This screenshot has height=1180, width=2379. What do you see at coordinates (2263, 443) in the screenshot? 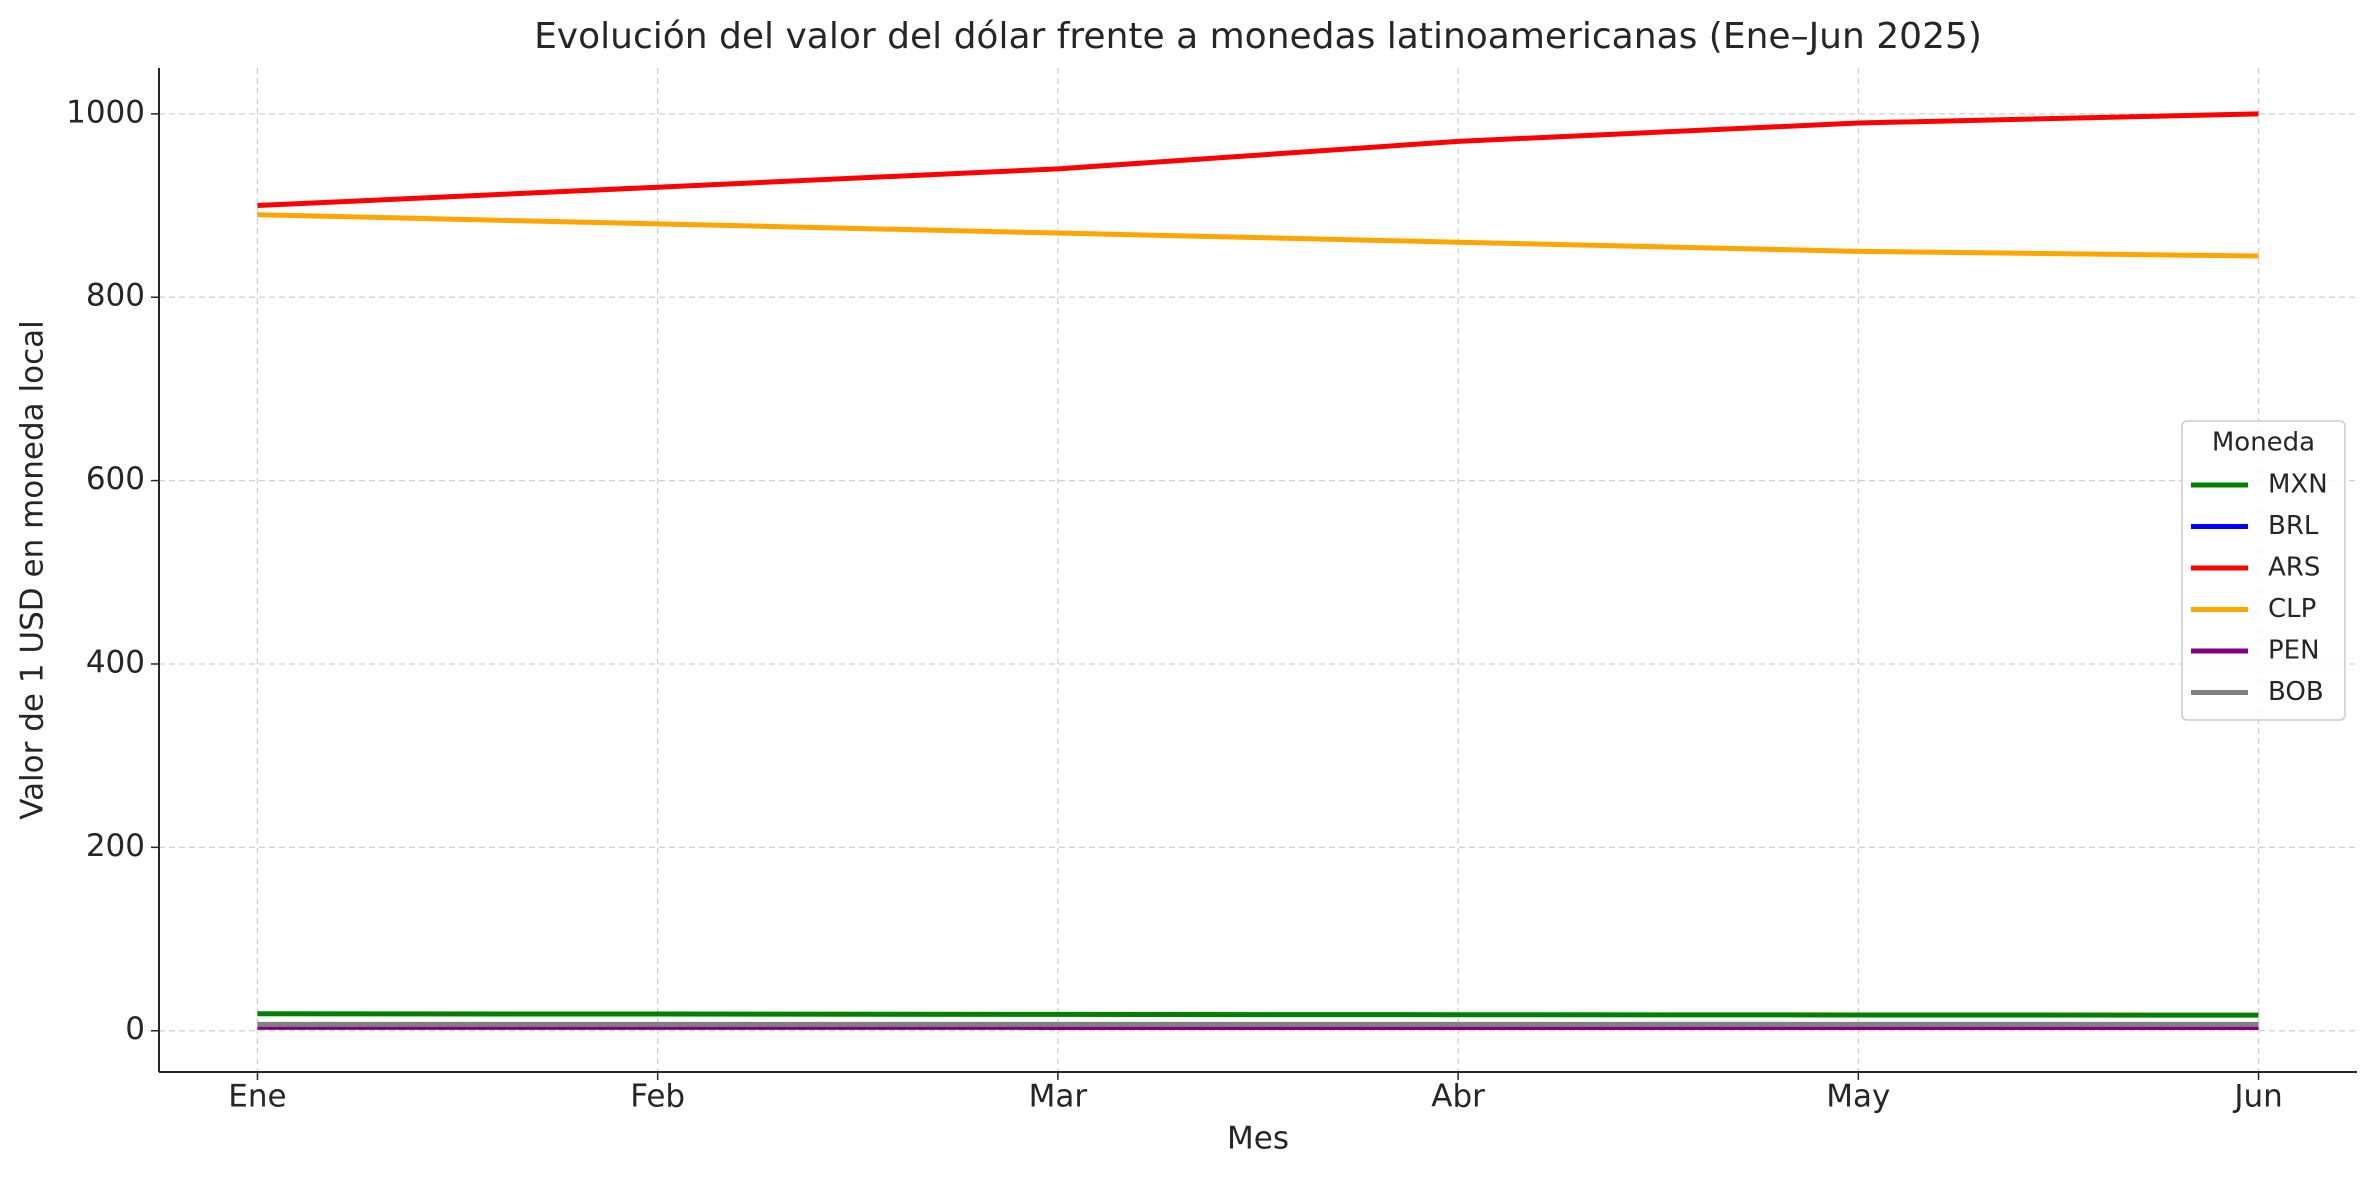
I see `legend-title: Moneda` at bounding box center [2263, 443].